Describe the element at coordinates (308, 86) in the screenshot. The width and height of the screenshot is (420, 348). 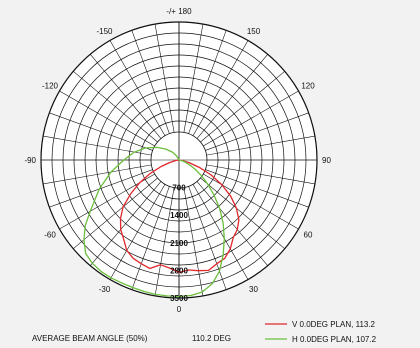
I see `angle-label: 120` at that location.